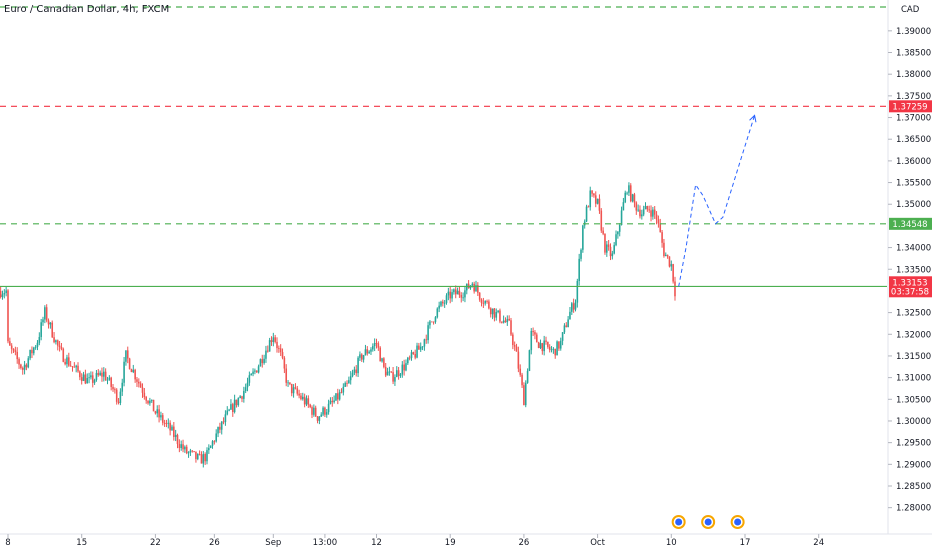 This screenshot has width=932, height=555. I want to click on x-tick-label: 13:00, so click(325, 543).